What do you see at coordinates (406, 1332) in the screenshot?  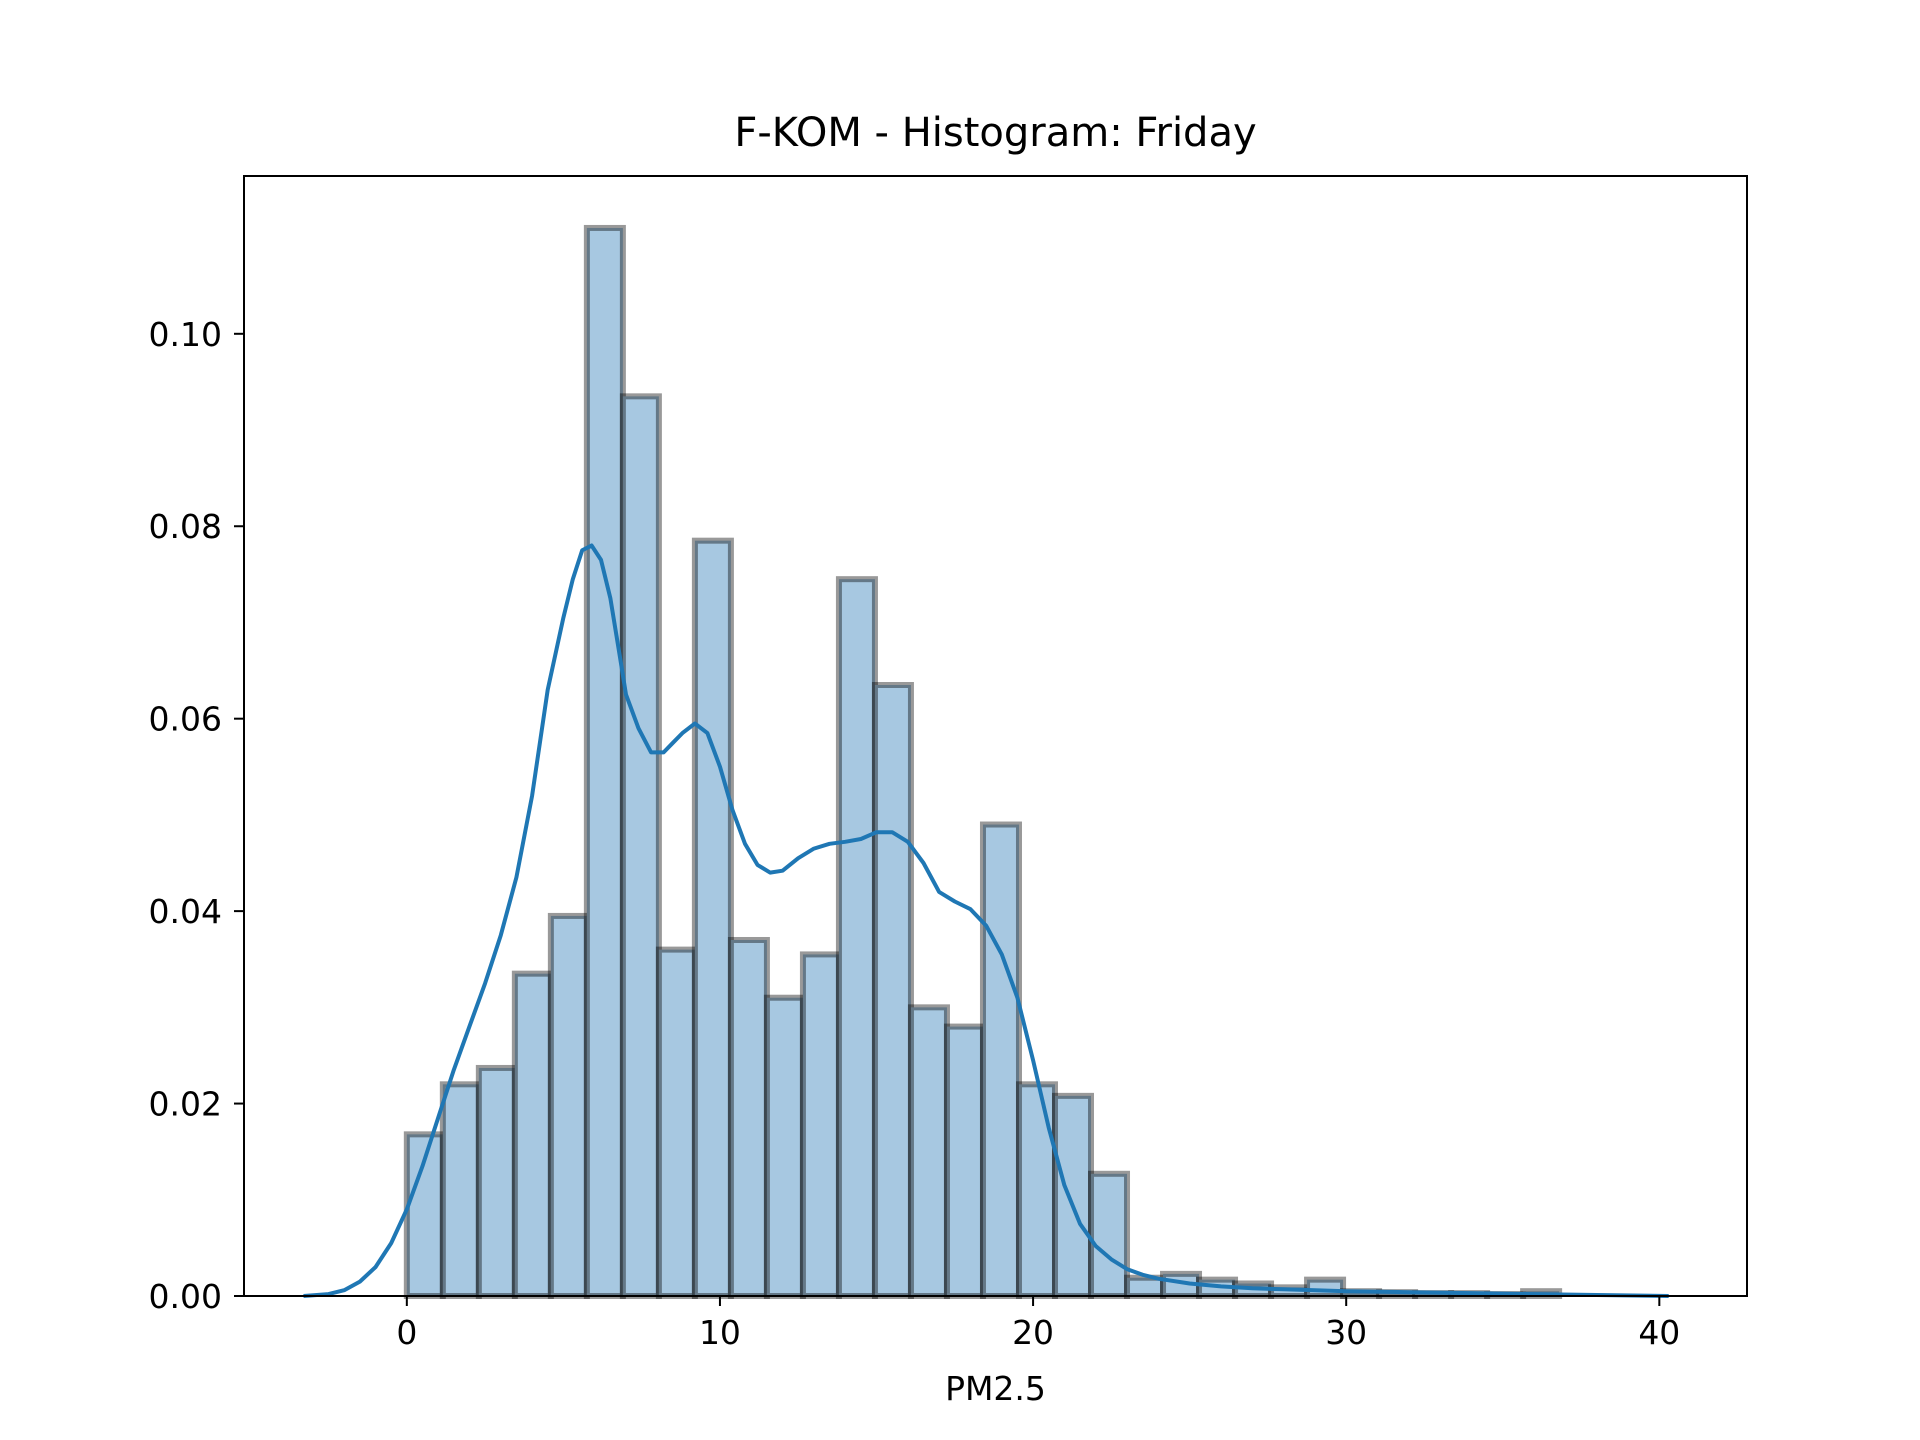 I see `x-tick-label: 0` at bounding box center [406, 1332].